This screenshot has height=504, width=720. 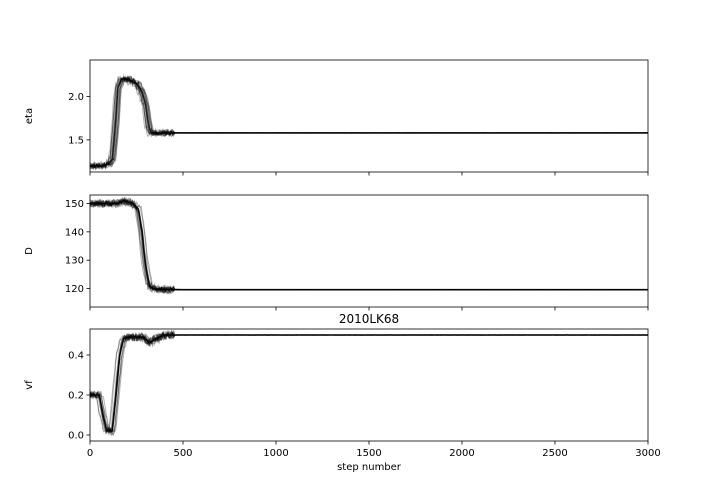 I want to click on y-tick-label: 1.5, so click(x=76, y=140).